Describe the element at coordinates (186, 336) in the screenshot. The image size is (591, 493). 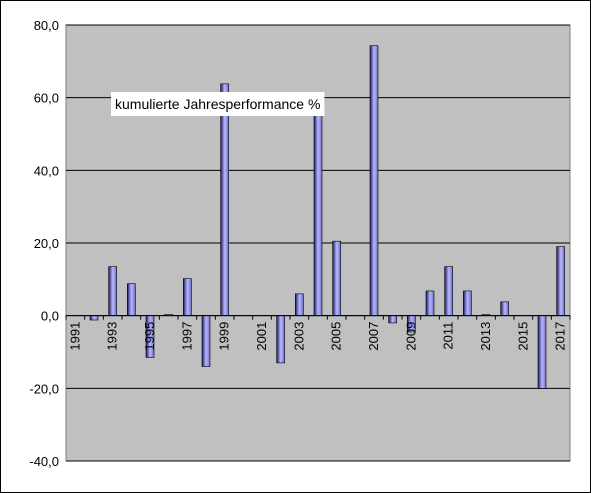
I see `x-tick-label: 1997` at that location.